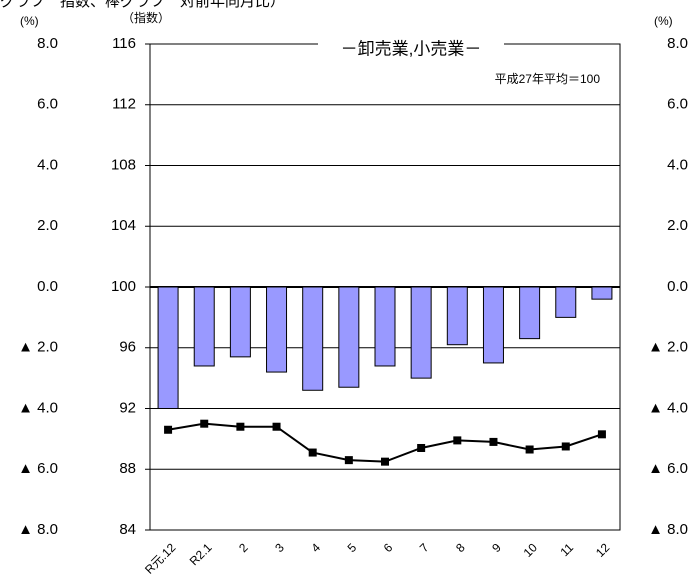  What do you see at coordinates (201, 554) in the screenshot?
I see `x-tick-label: R2.1` at bounding box center [201, 554].